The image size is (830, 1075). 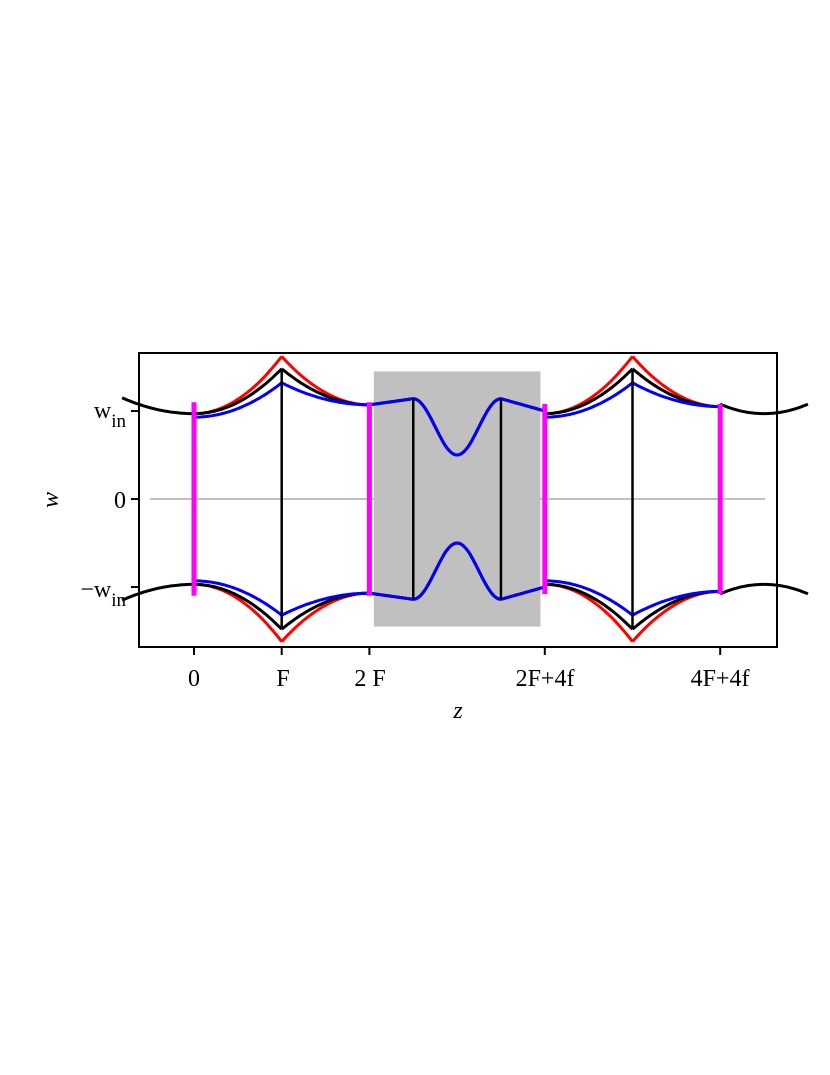 What do you see at coordinates (120, 501) in the screenshot?
I see `y-tick-label-zero: 0` at bounding box center [120, 501].